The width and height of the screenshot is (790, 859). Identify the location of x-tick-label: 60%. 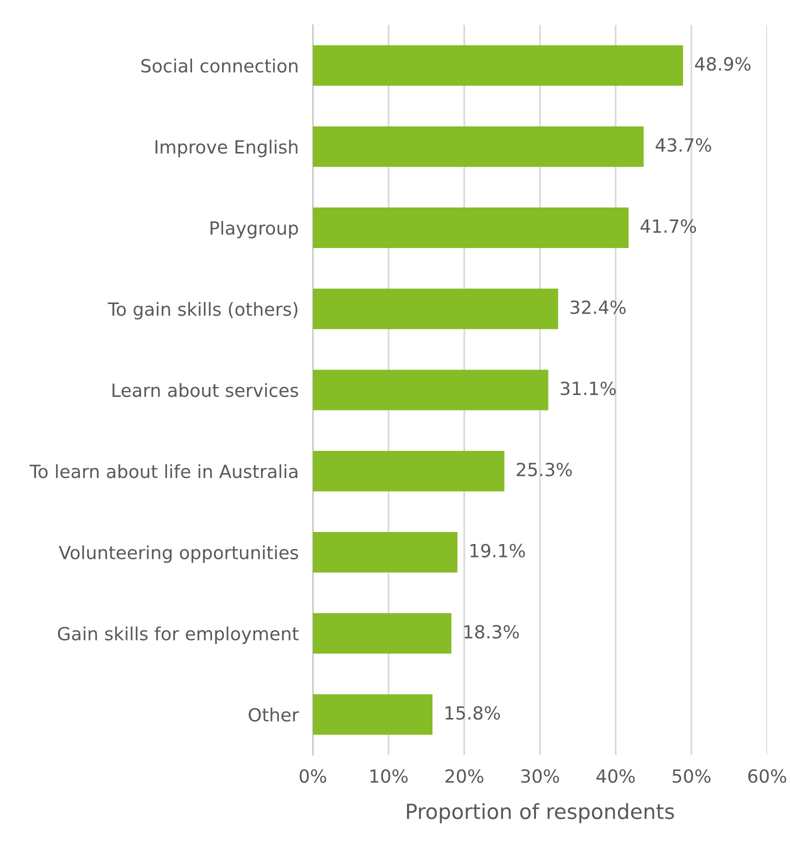
(767, 776).